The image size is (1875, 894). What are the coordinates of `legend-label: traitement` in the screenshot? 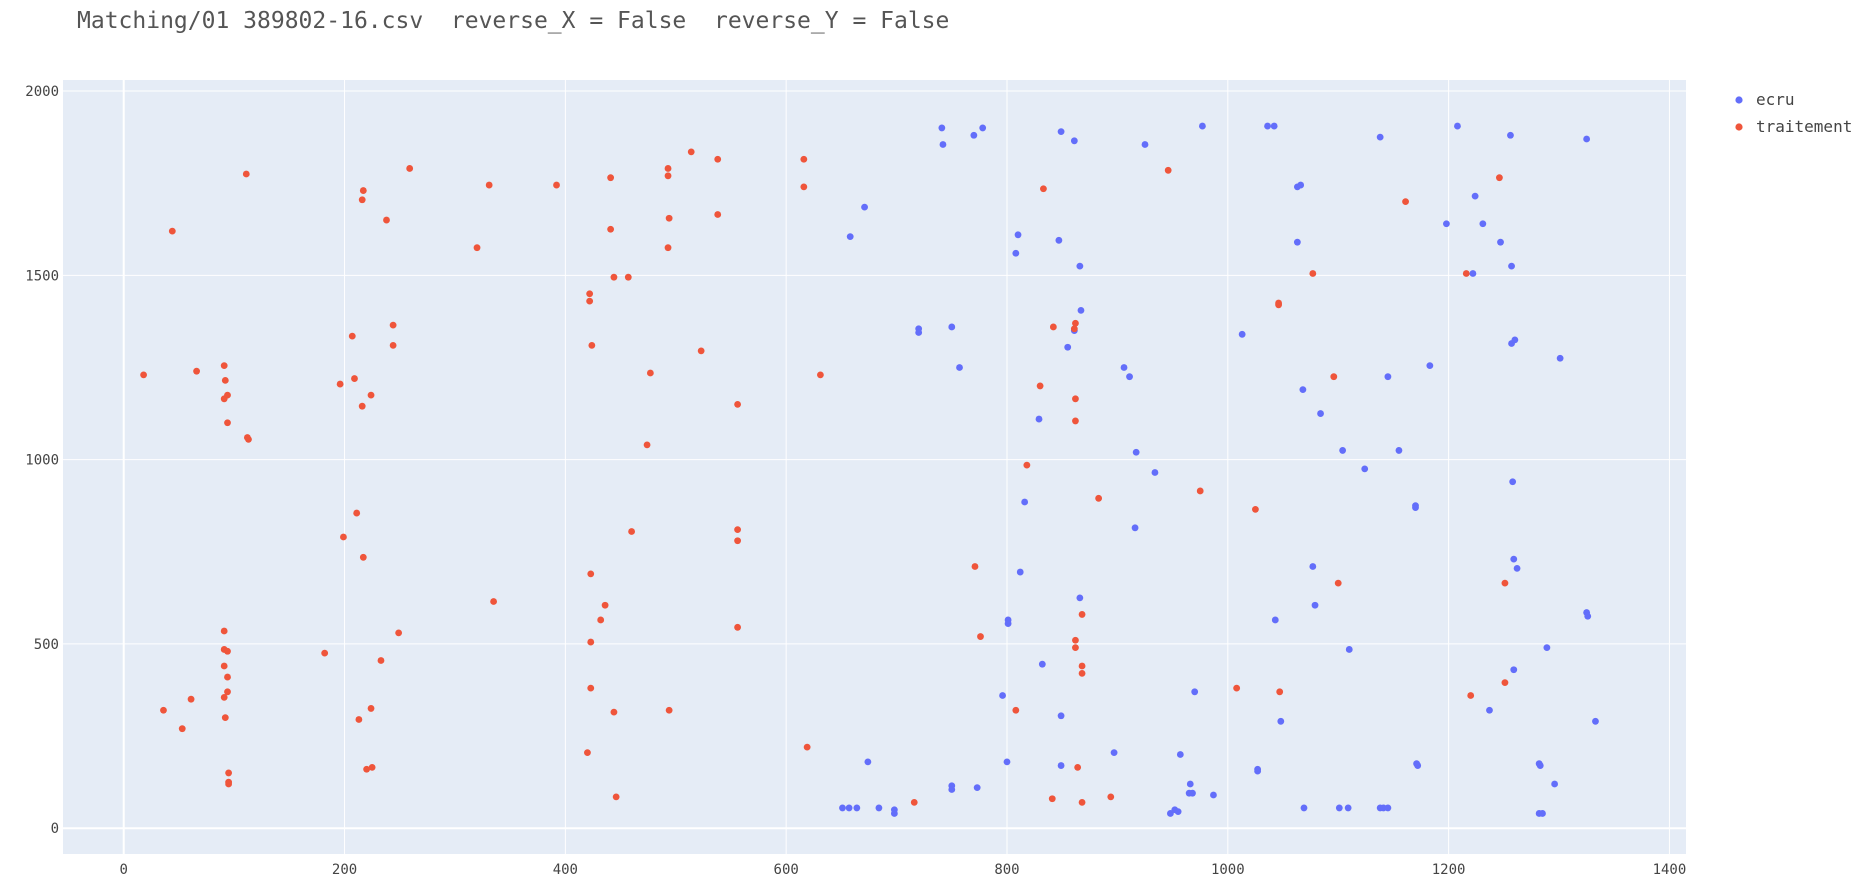 It's located at (1804, 126).